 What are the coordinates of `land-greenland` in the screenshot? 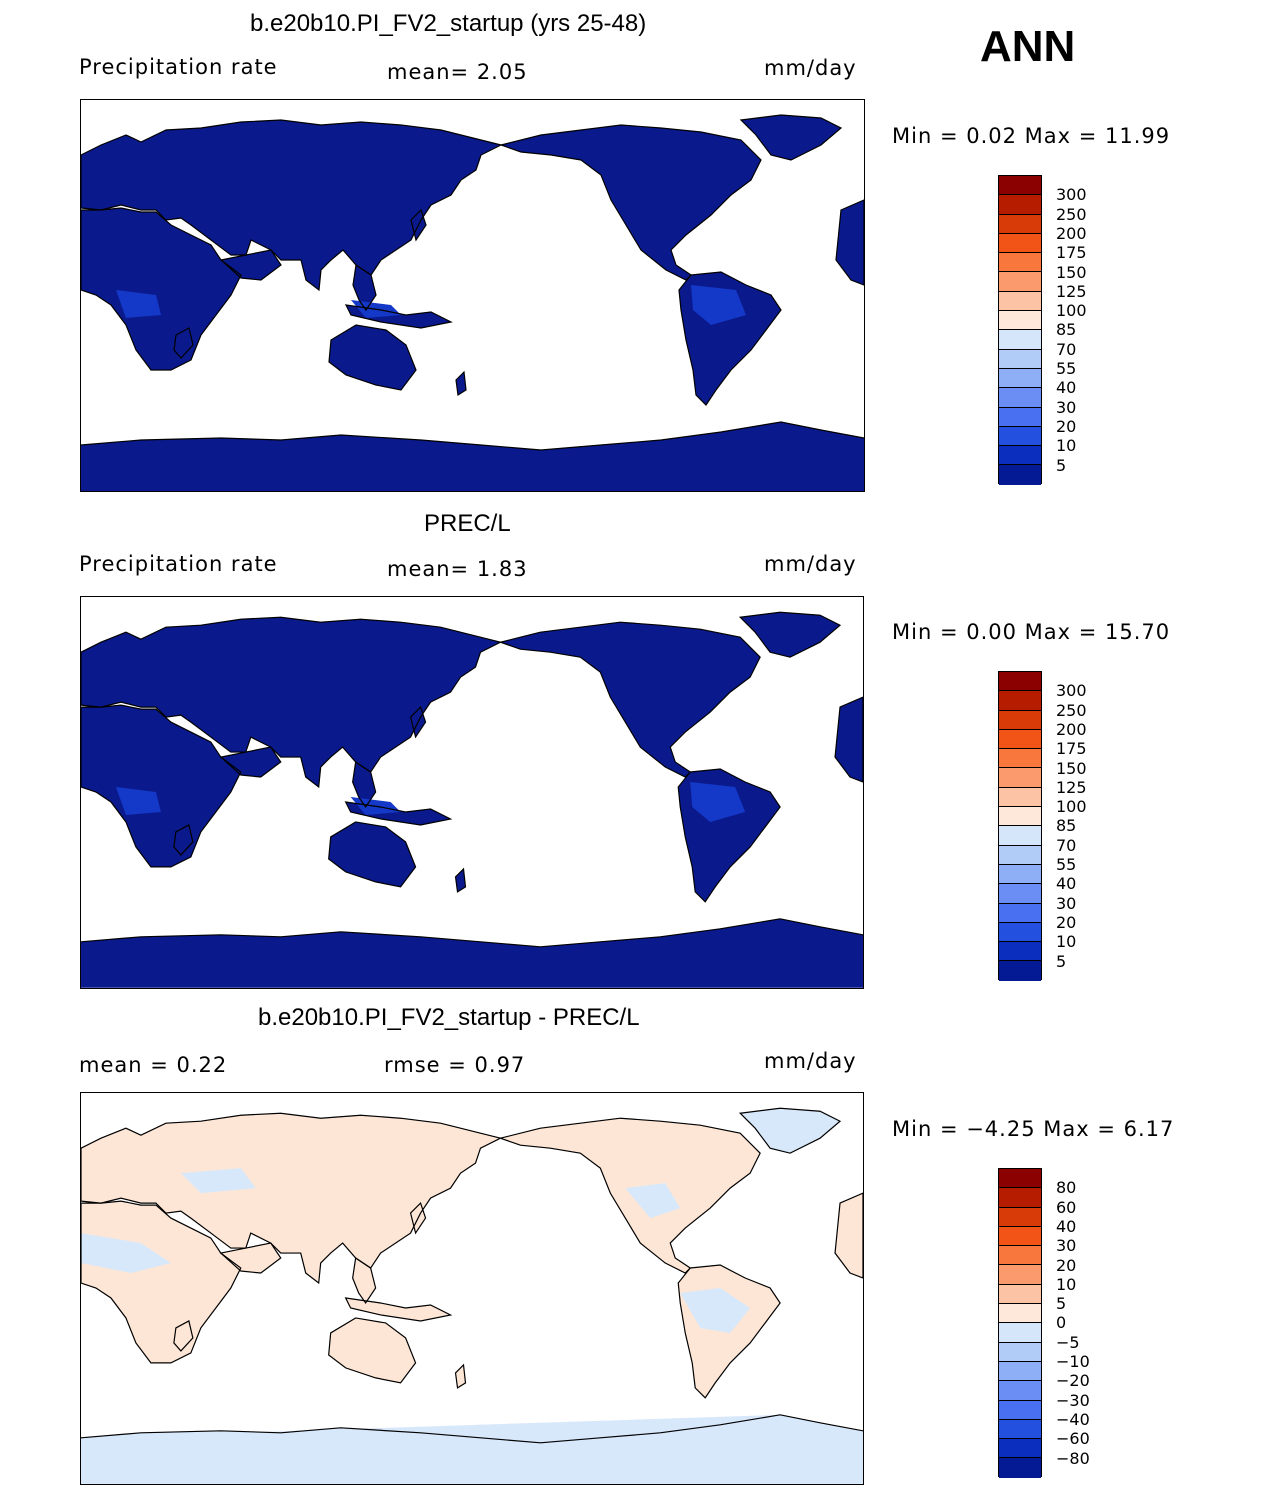 It's located at (791, 137).